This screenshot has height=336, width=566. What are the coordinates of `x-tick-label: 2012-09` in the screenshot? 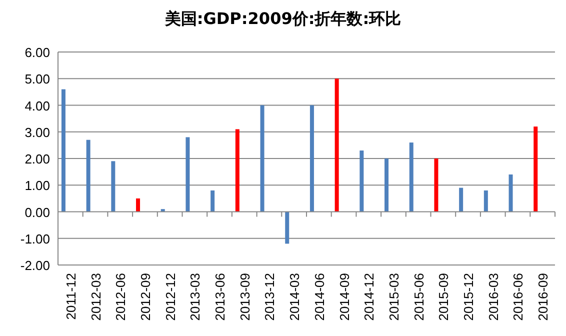 It's located at (145, 297).